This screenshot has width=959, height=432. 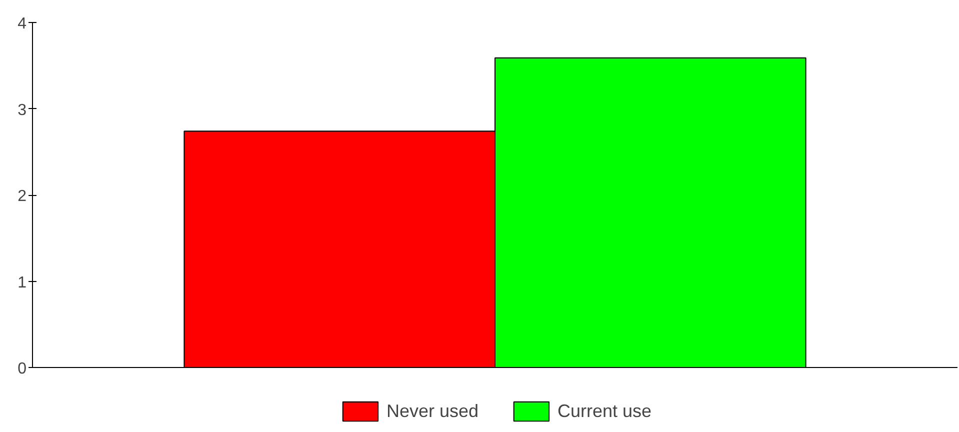 I want to click on y-tick-label: 2, so click(x=22, y=196).